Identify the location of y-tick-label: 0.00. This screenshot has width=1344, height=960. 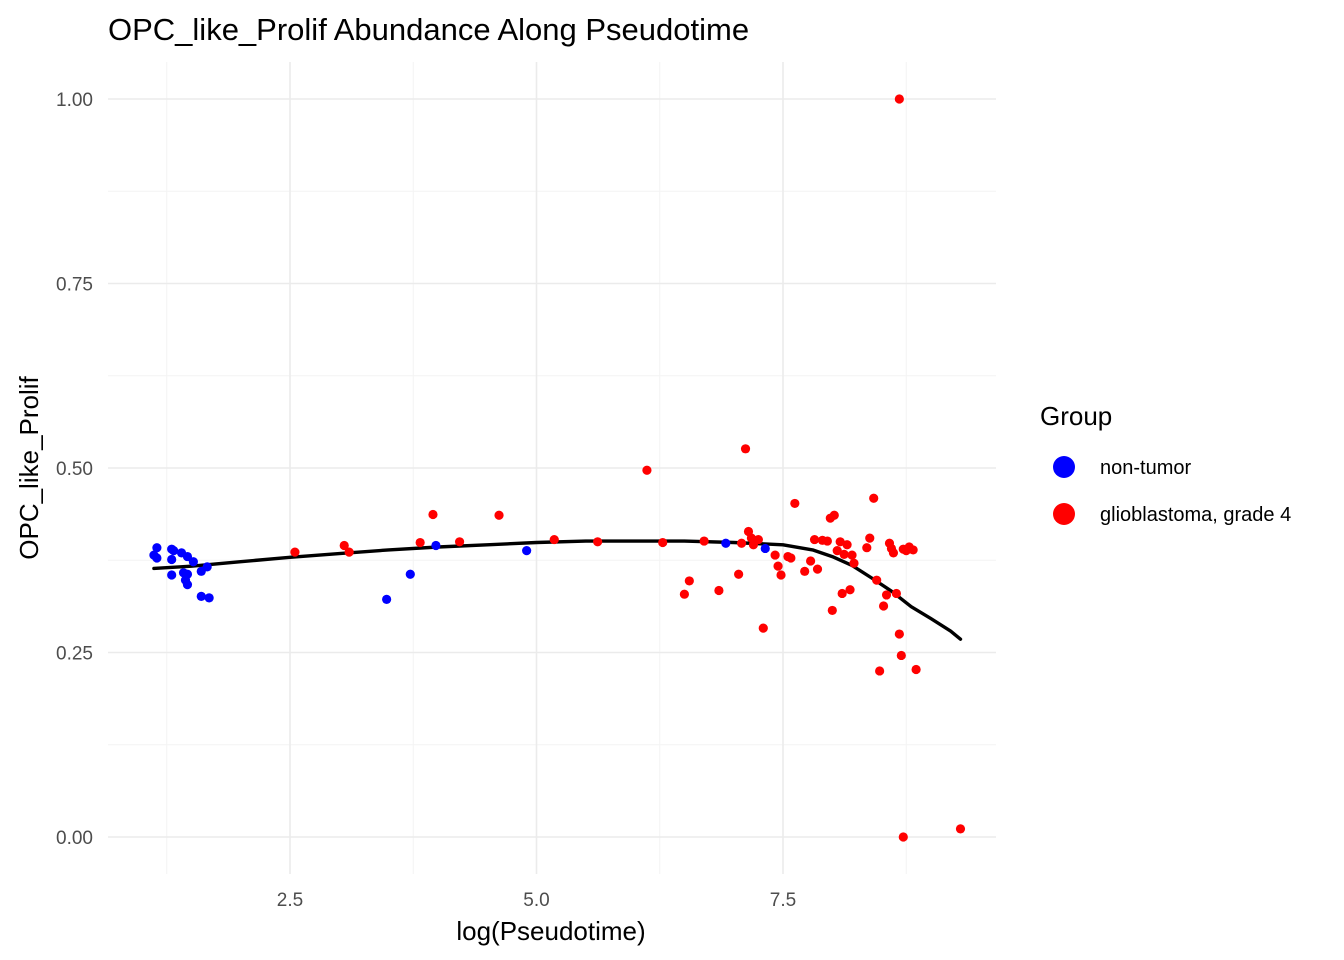
(74, 838).